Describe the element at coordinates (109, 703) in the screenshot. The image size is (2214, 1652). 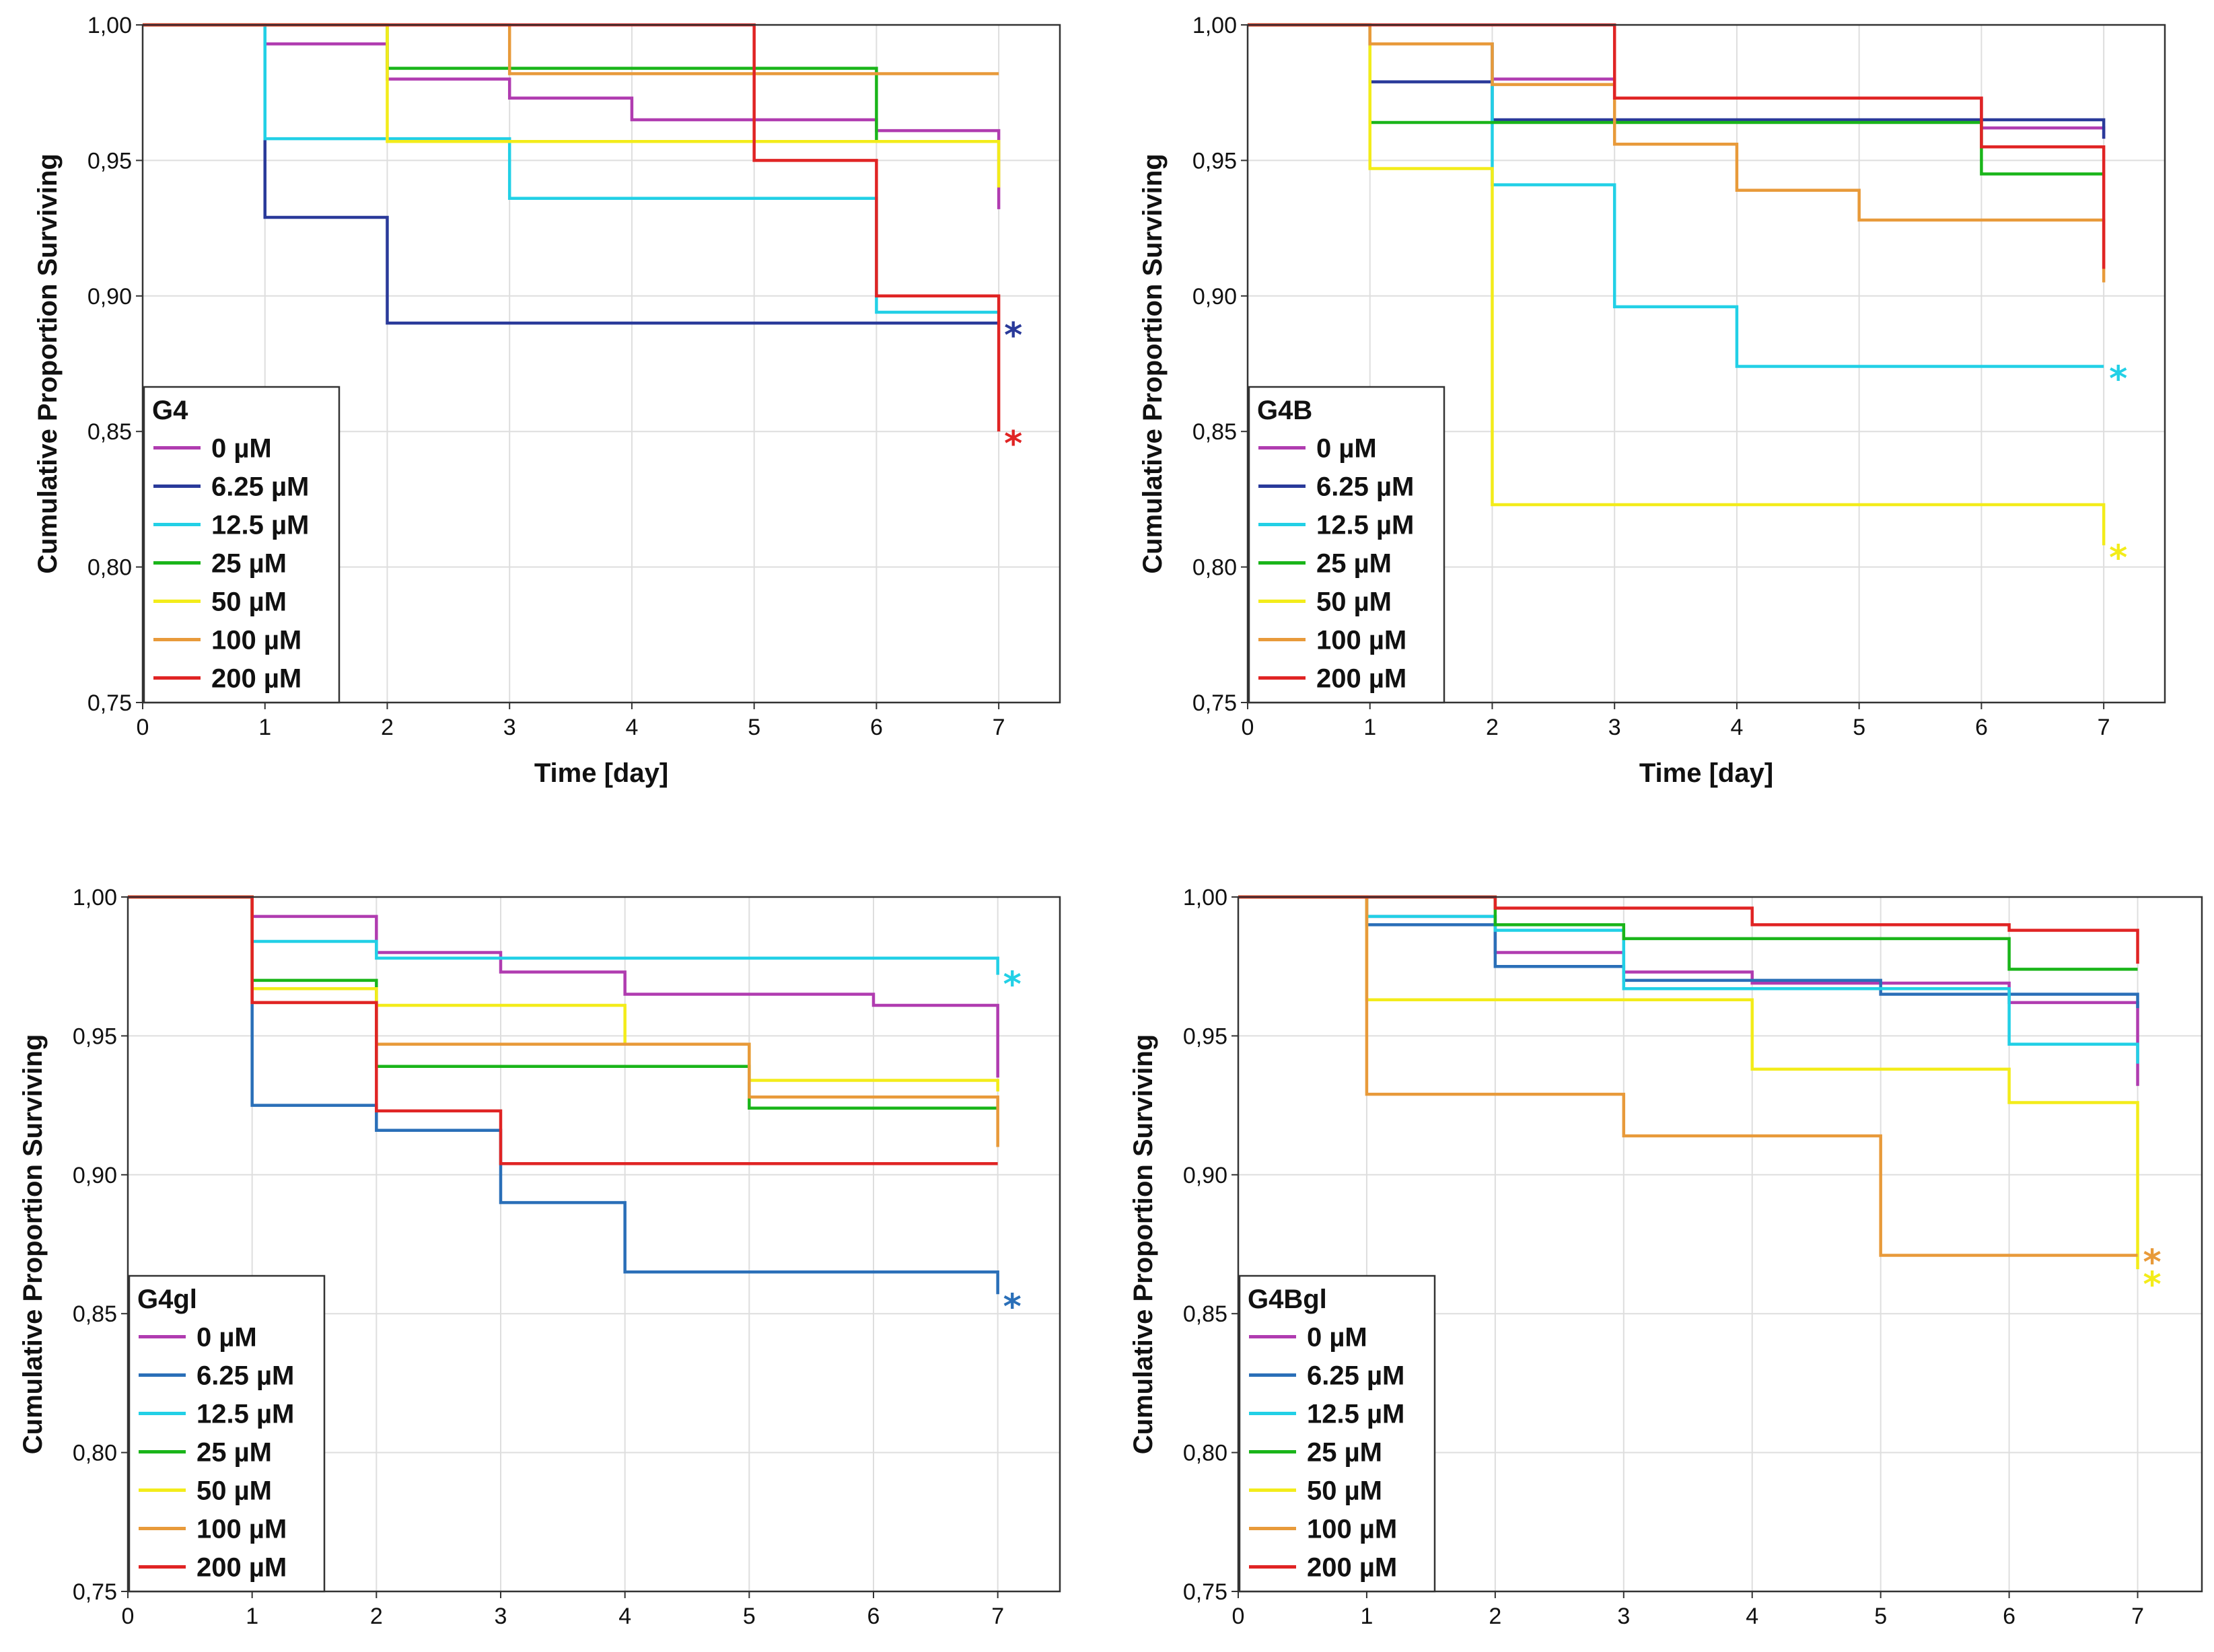
I see `y-tick-label: 0,75` at that location.